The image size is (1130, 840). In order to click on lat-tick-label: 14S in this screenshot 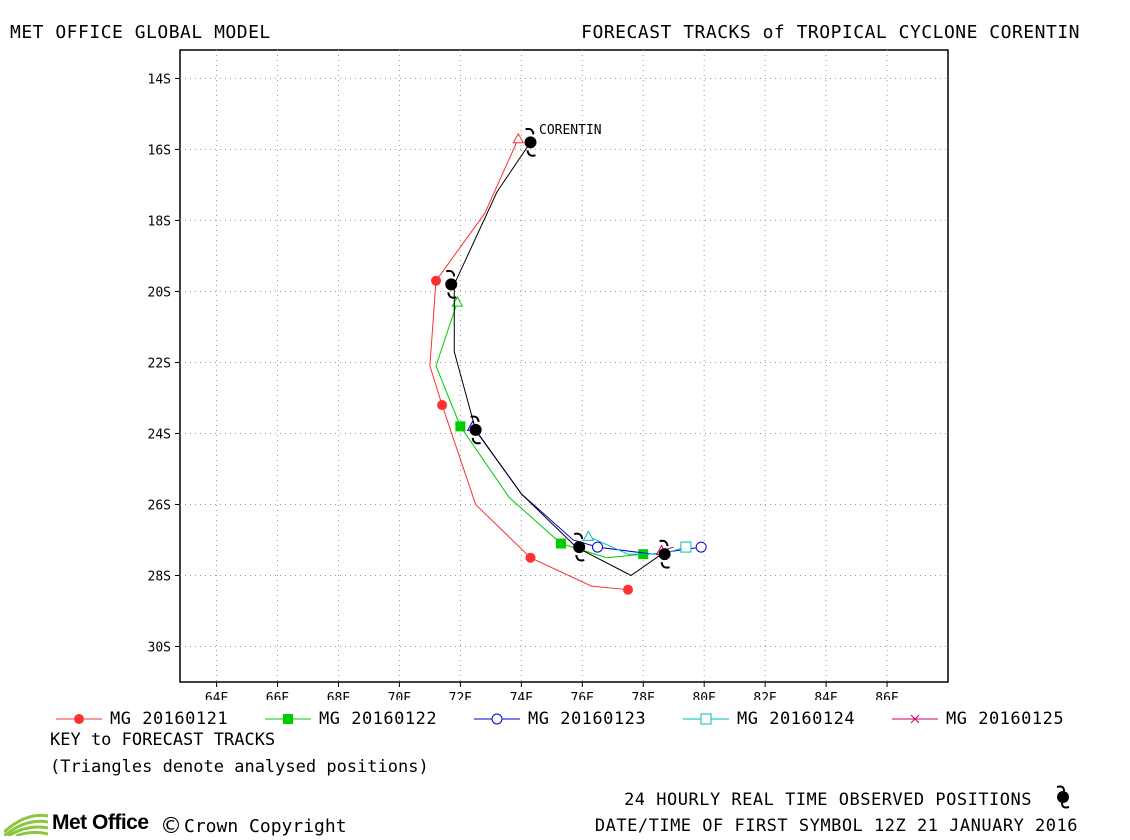, I will do `click(159, 79)`.